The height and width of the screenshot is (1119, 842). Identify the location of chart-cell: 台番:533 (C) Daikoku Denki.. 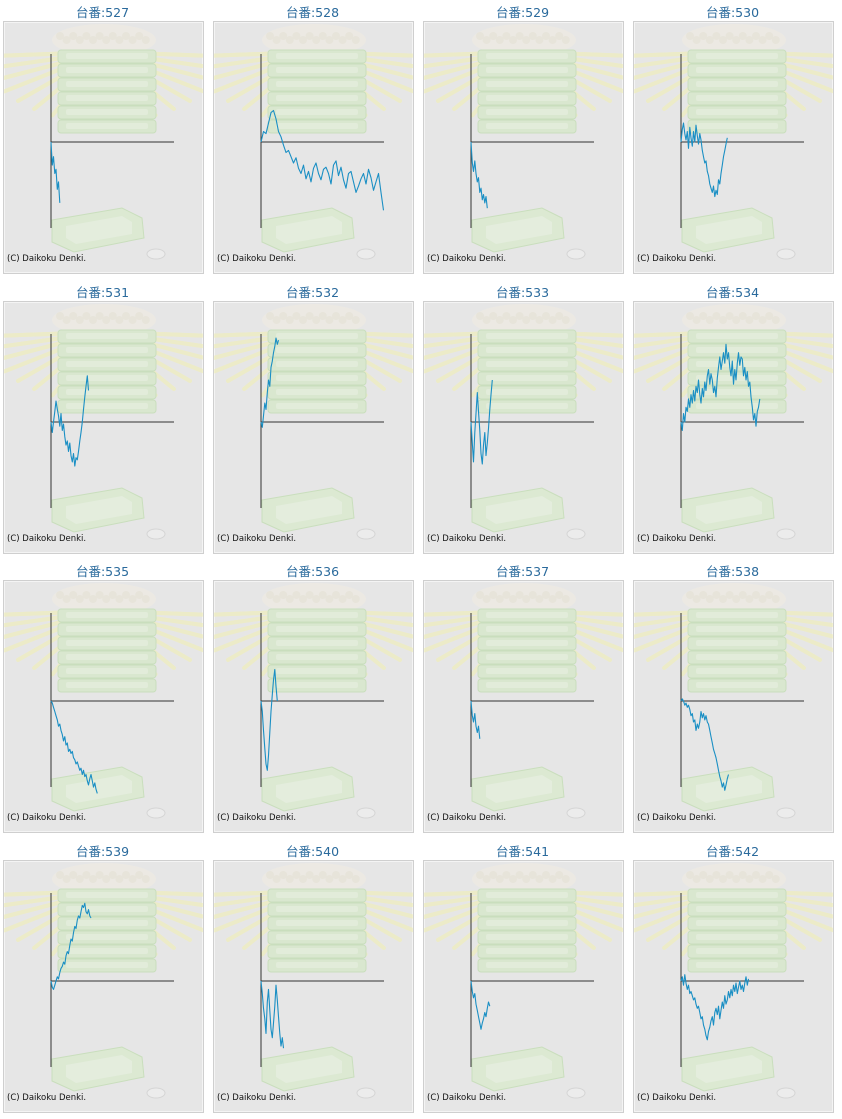
(522, 419).